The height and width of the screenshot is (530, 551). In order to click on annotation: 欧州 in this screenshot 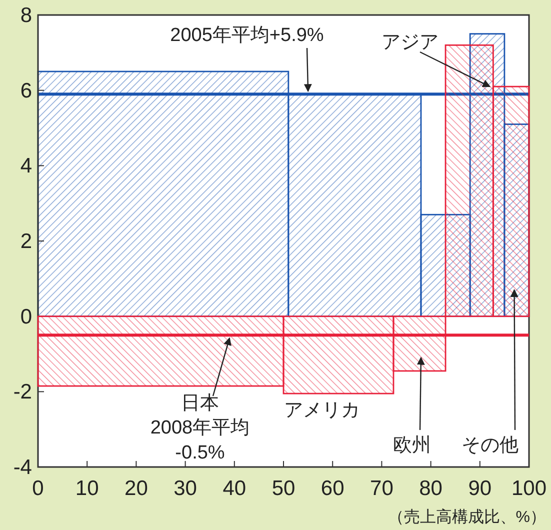, I will do `click(412, 445)`.